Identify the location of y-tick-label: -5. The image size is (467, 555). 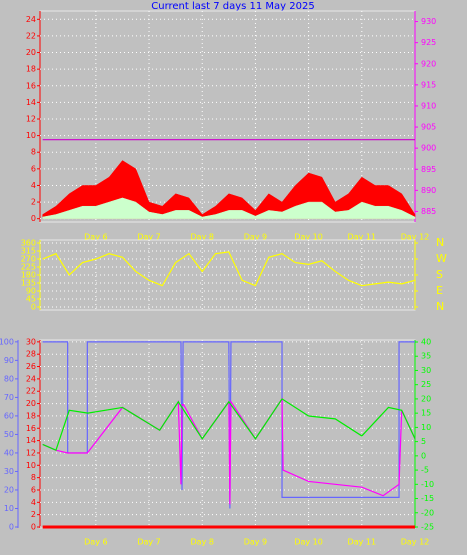
(425, 470).